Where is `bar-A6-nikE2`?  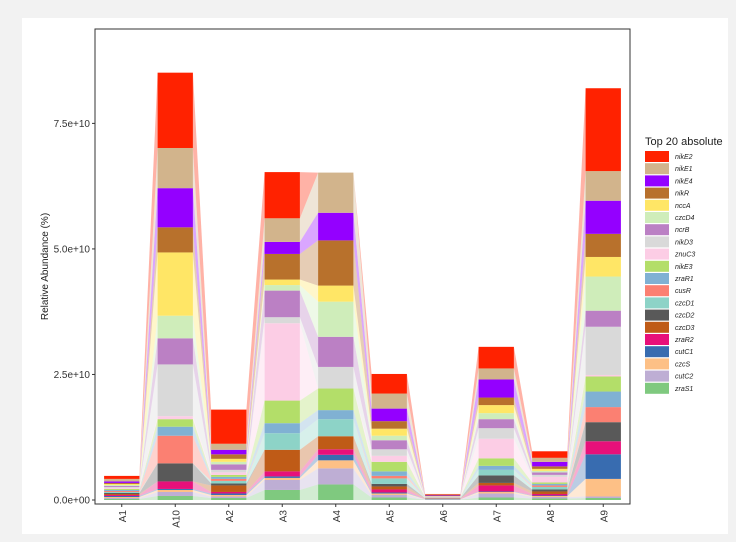
bar-A6-nikE2 is located at coordinates (443, 494).